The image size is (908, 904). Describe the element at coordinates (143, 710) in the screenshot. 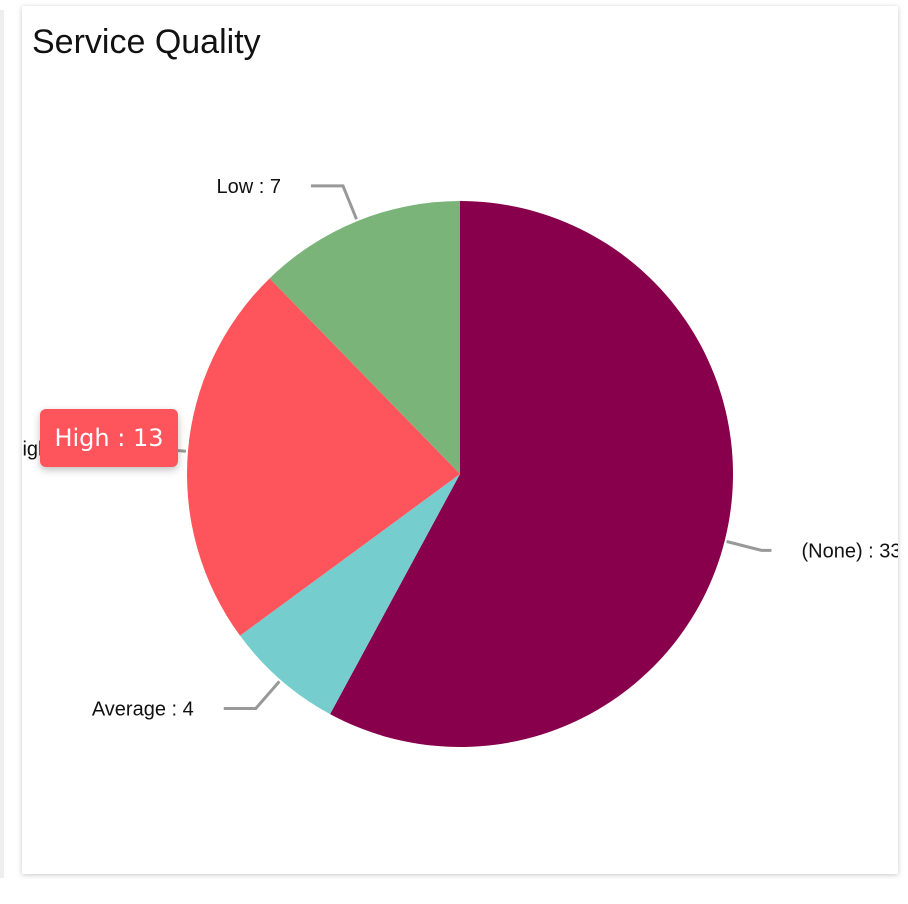

I see `data-label-average: Average : 4` at that location.